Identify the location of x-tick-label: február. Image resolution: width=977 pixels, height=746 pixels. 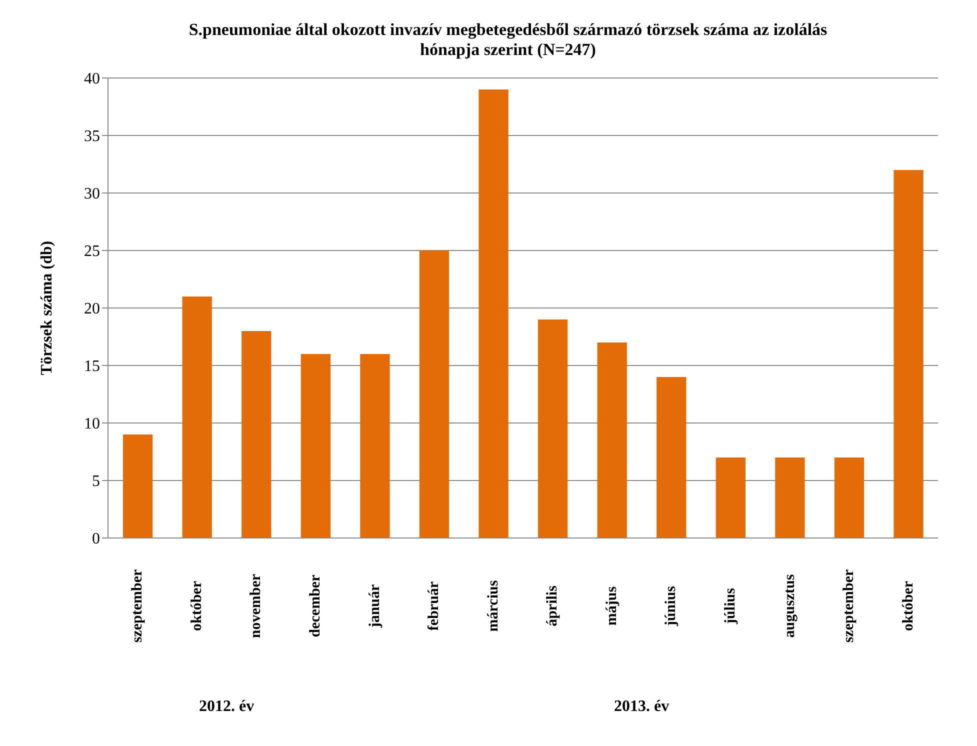
(434, 606).